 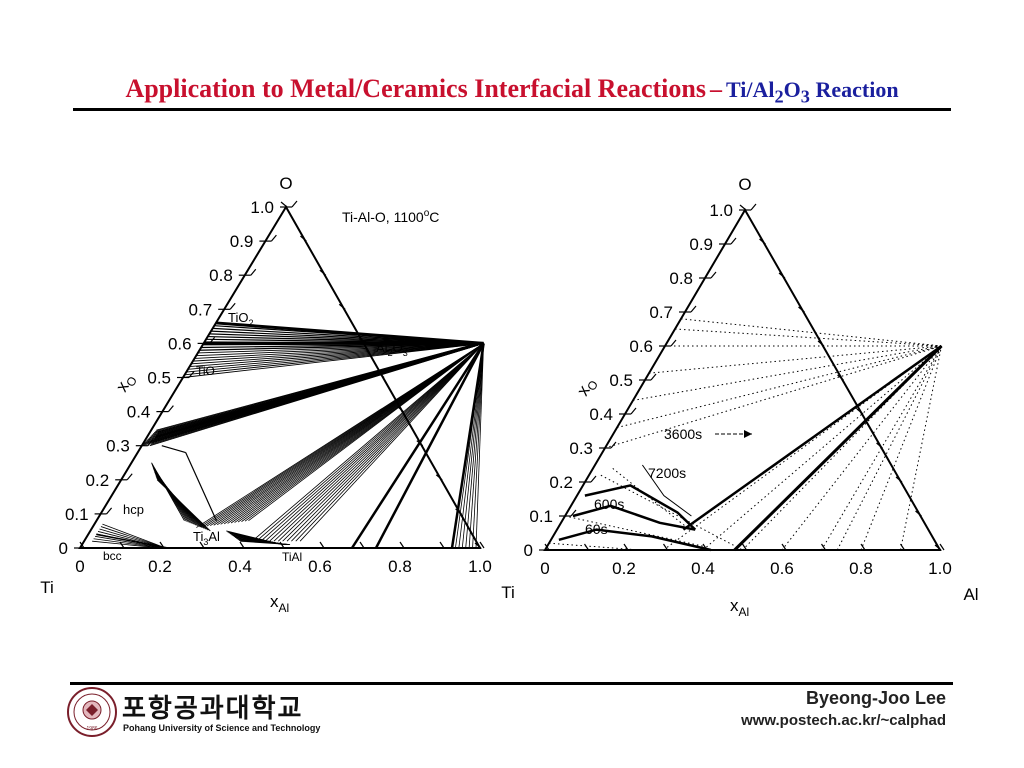 I want to click on phase-part: Ti, so click(x=198, y=536).